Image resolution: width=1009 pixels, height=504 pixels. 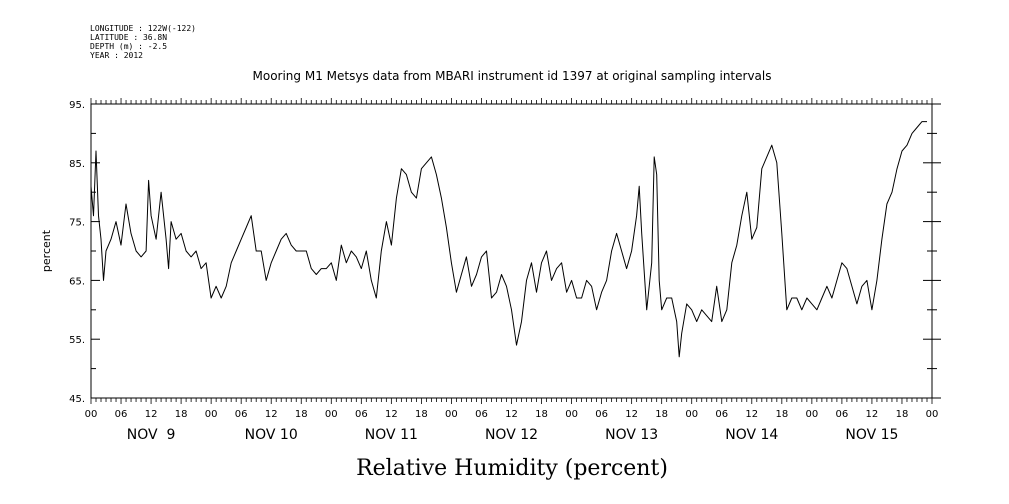 I want to click on day-label: NOV 14, so click(x=751, y=435).